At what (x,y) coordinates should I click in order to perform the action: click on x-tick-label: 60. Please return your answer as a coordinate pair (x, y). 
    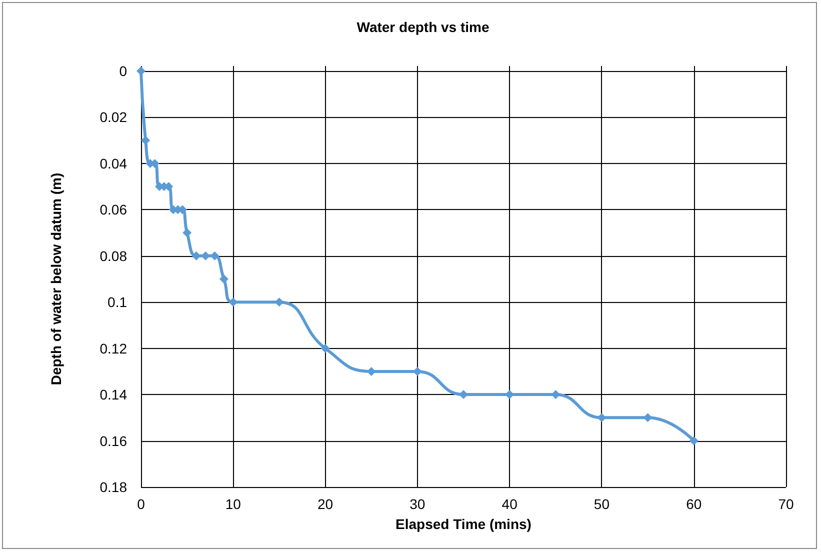
    Looking at the image, I should click on (694, 504).